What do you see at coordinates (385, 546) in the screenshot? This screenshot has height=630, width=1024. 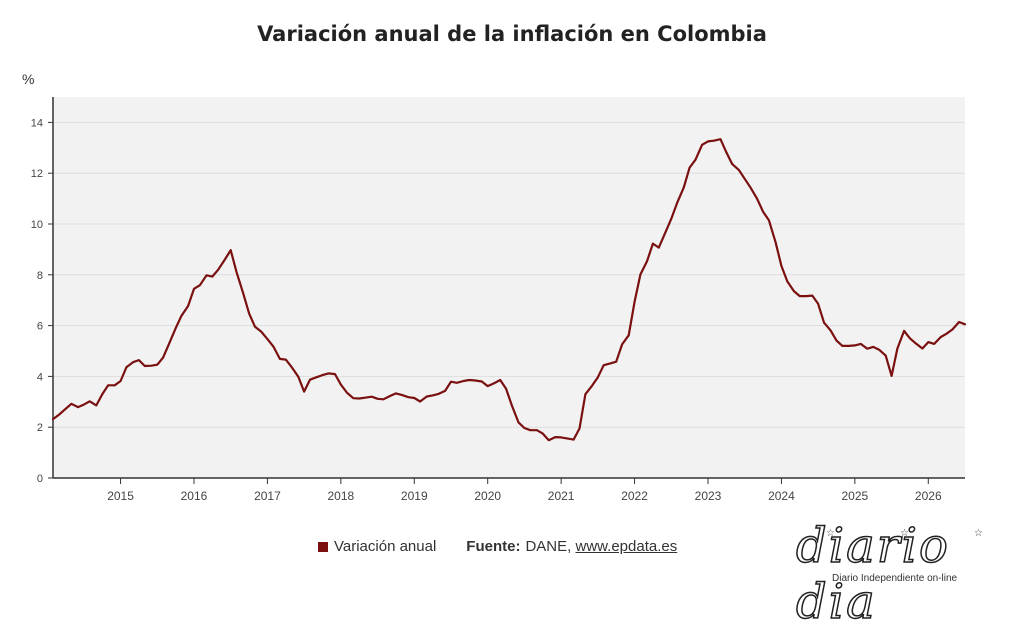 I see `legend-series-label: Variación anual` at bounding box center [385, 546].